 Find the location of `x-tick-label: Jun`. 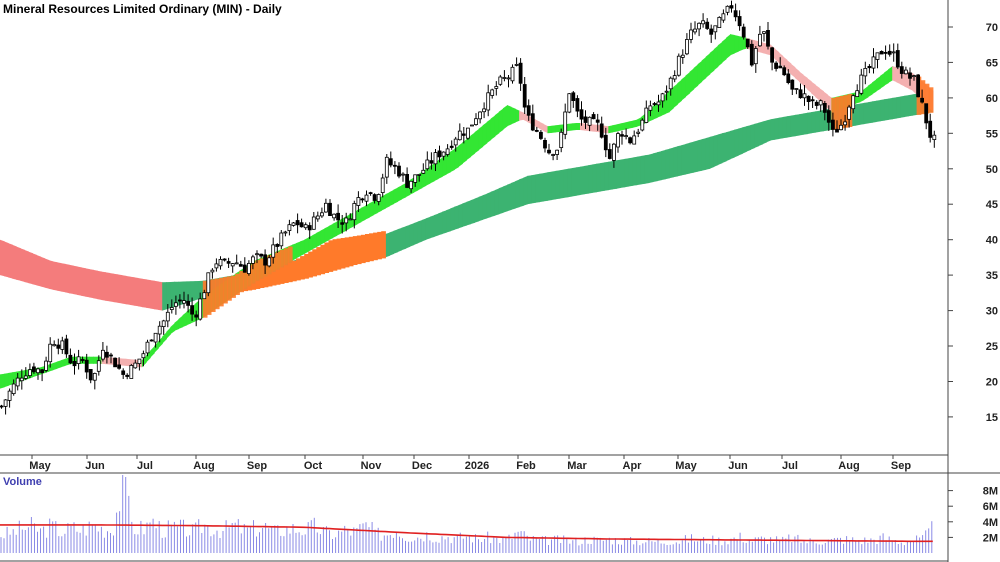

x-tick-label: Jun is located at coordinates (738, 466).